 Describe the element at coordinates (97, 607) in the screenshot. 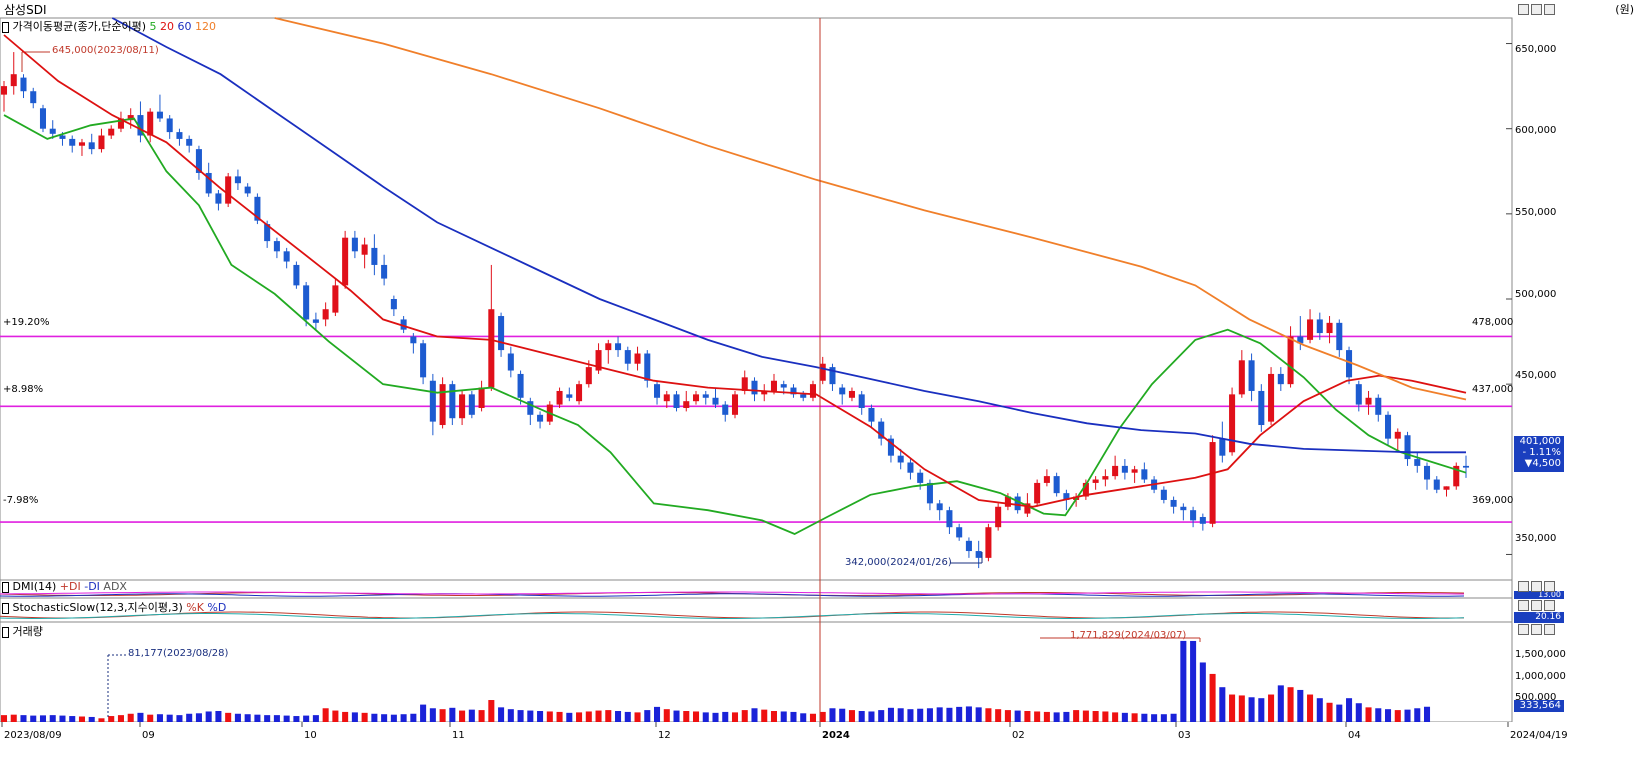

I see `stoch-label: StochasticSlow(12,3,지수이평,3)` at that location.